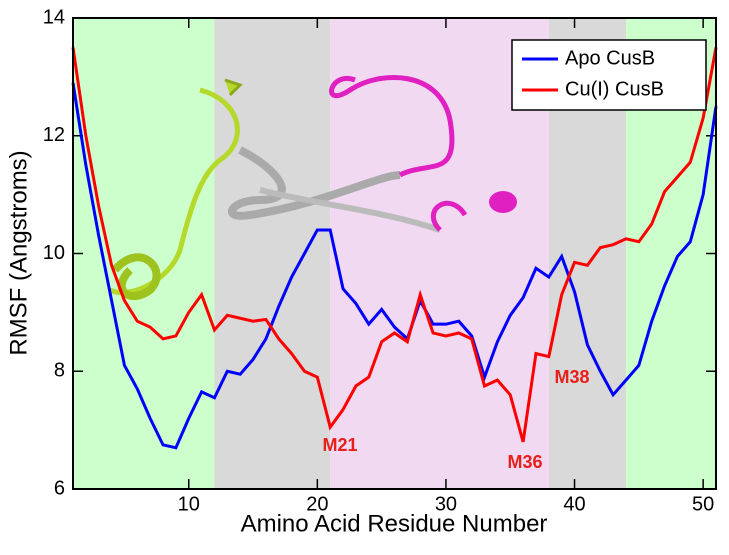 The height and width of the screenshot is (555, 729). What do you see at coordinates (54, 253) in the screenshot?
I see `y-tick-label: 10` at bounding box center [54, 253].